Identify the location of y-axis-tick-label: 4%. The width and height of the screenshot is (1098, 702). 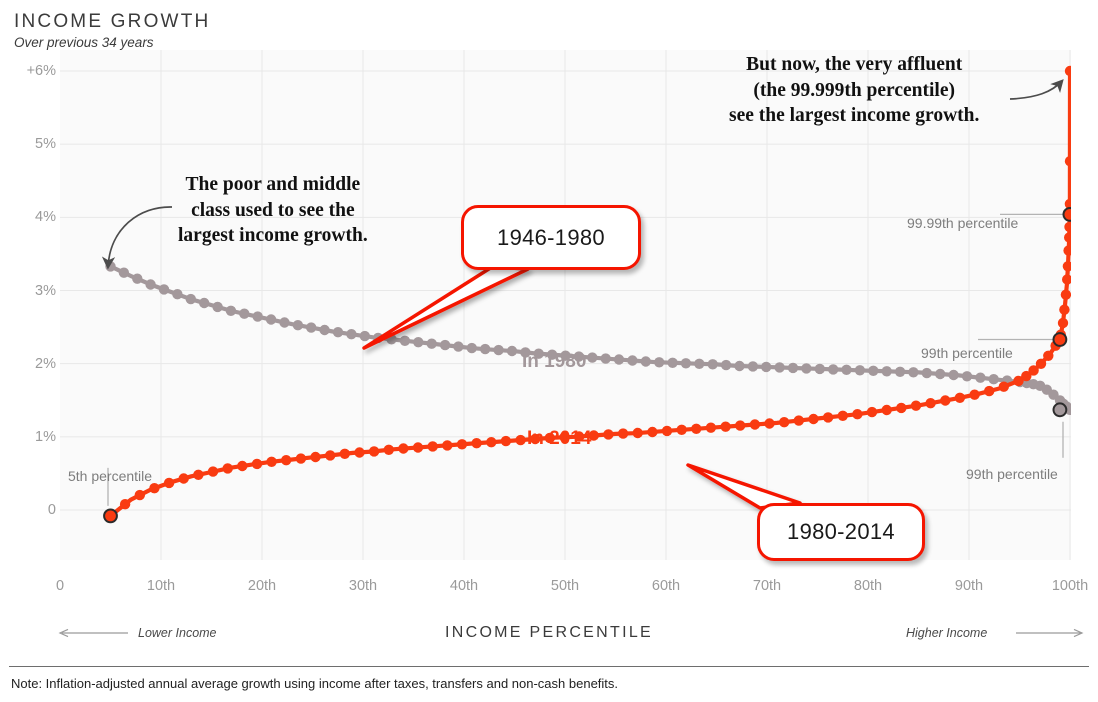
(45, 217).